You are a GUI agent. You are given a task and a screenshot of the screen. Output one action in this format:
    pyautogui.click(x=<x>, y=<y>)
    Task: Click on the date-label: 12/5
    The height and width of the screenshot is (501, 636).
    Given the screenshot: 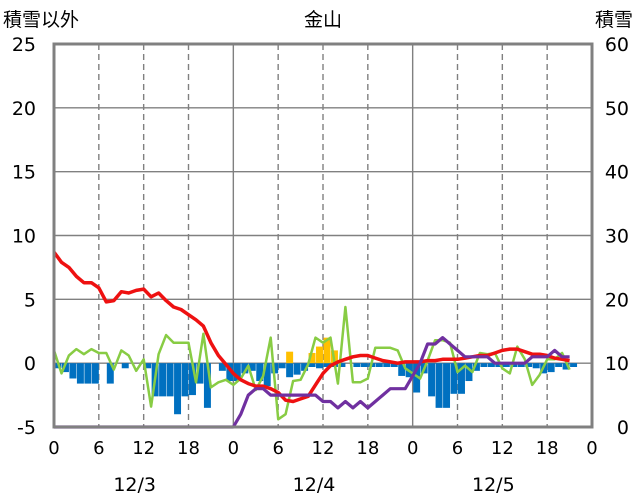 What is the action you would take?
    pyautogui.click(x=493, y=485)
    